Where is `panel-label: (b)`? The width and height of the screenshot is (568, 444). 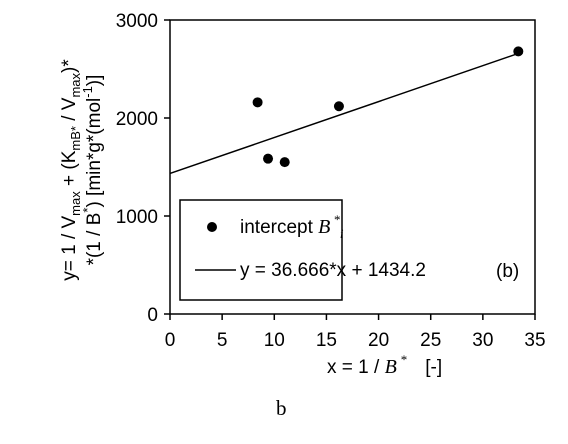 panel-label: (b) is located at coordinates (507, 271).